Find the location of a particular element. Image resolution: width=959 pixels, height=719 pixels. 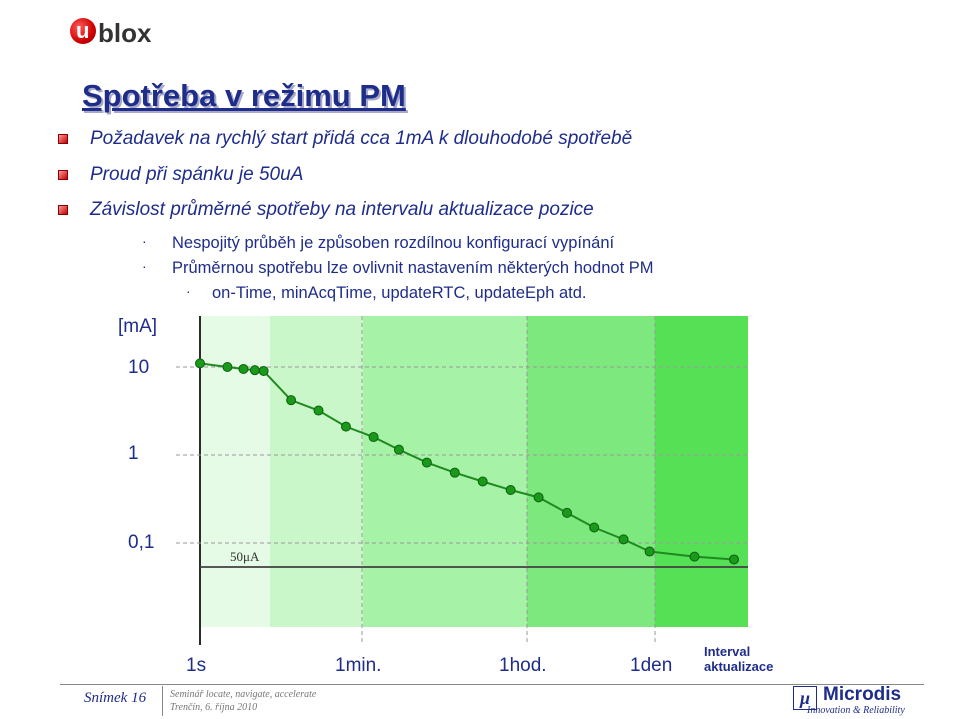

microdis-logo: μ Microdis Innovation & Reliability is located at coordinates (873, 701).